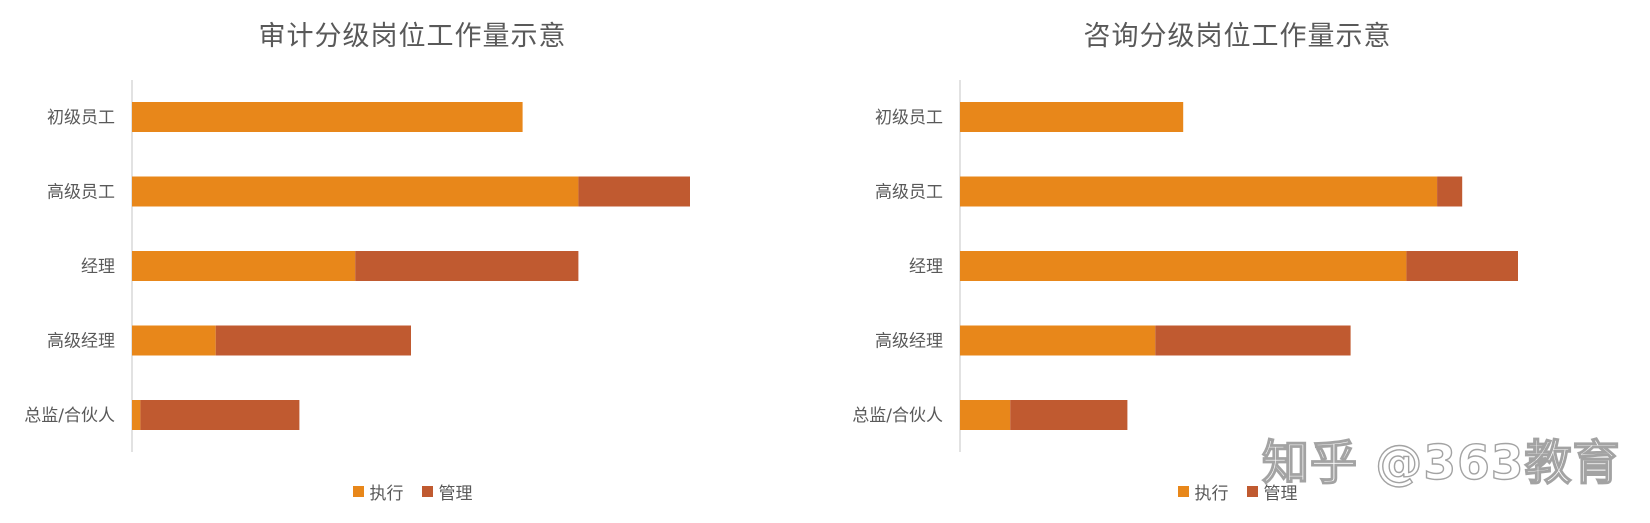 This screenshot has width=1650, height=523. What do you see at coordinates (1441, 463) in the screenshot?
I see `watermark: 知乎 @363教育` at bounding box center [1441, 463].